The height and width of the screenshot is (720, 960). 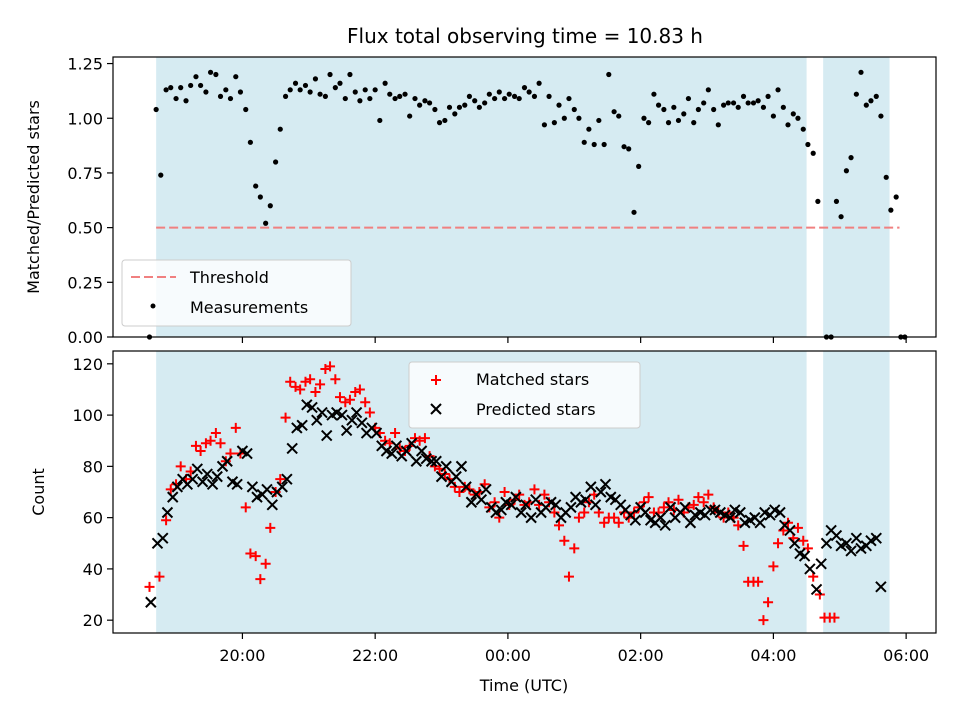 What do you see at coordinates (773, 655) in the screenshot?
I see `x-tick-label: 04:00` at bounding box center [773, 655].